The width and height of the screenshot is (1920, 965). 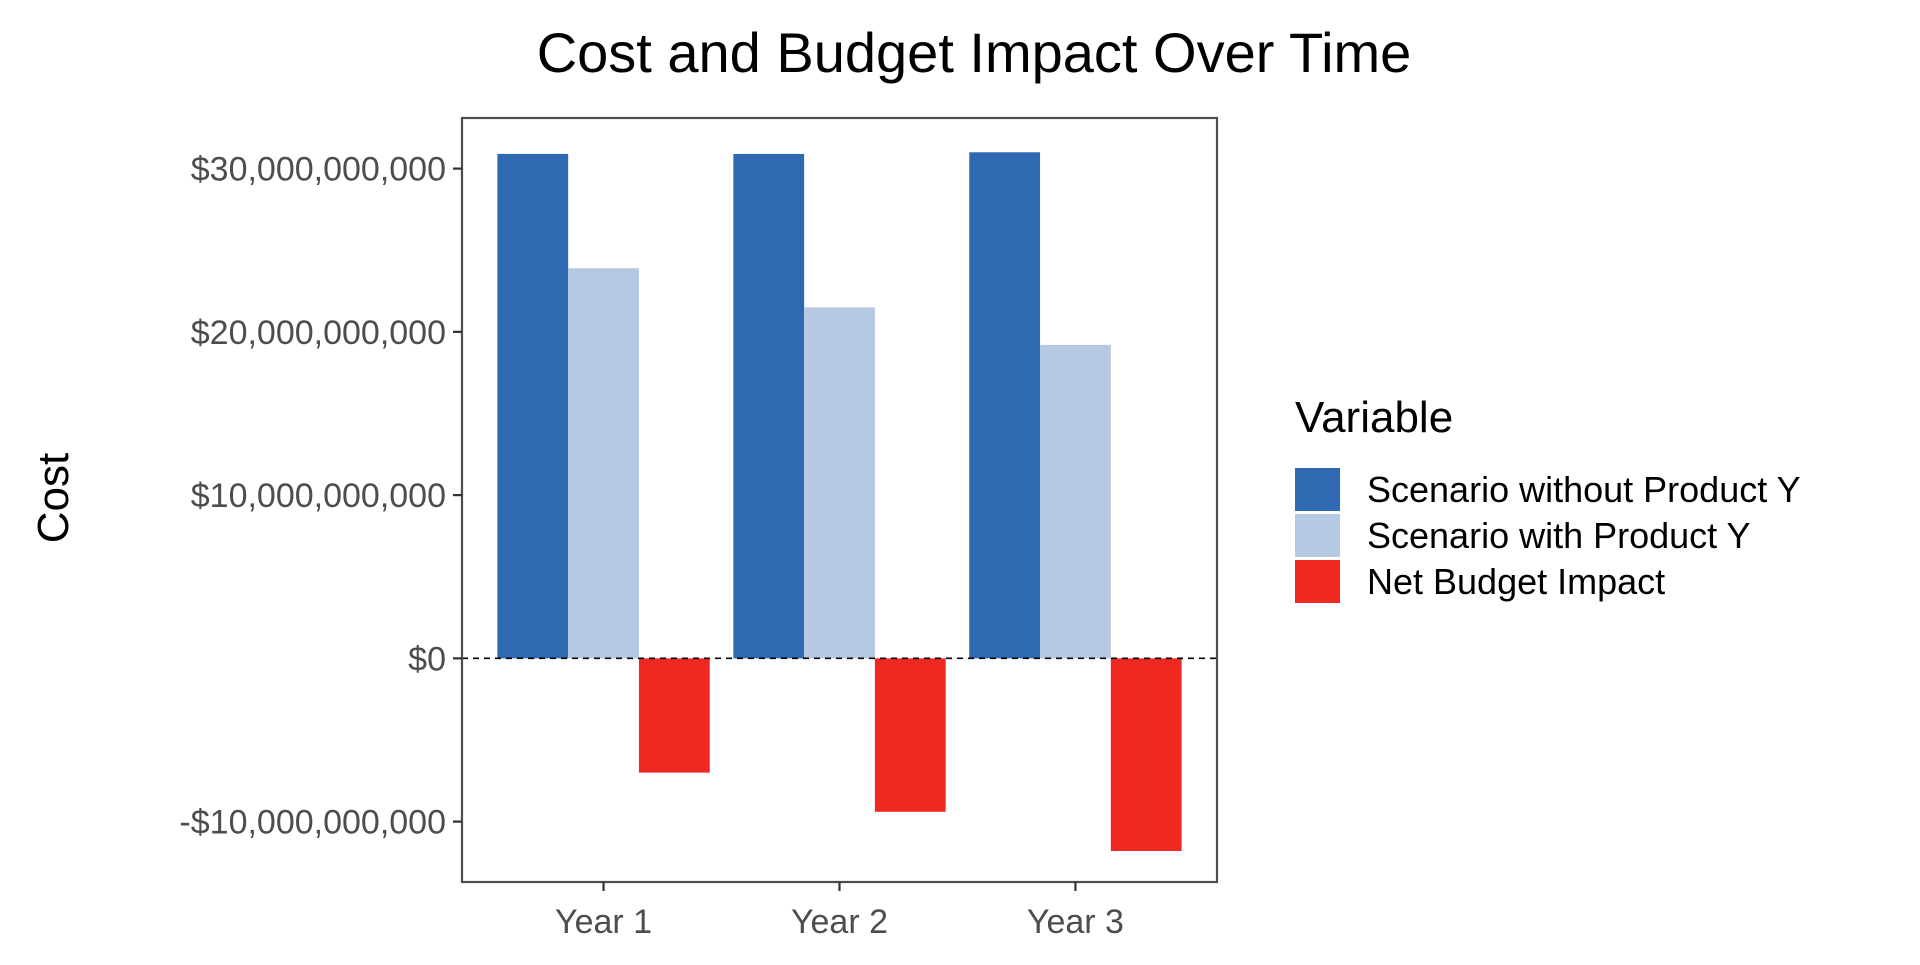 What do you see at coordinates (1559, 535) in the screenshot?
I see `legend-label: Scenario with Product Y` at bounding box center [1559, 535].